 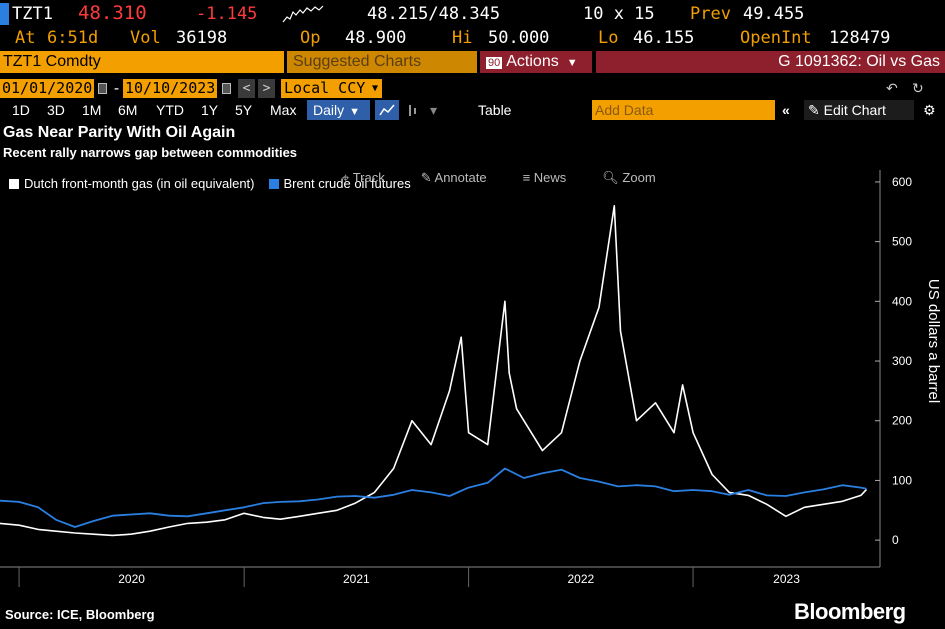 I want to click on next-period-icon: >, so click(x=266, y=88).